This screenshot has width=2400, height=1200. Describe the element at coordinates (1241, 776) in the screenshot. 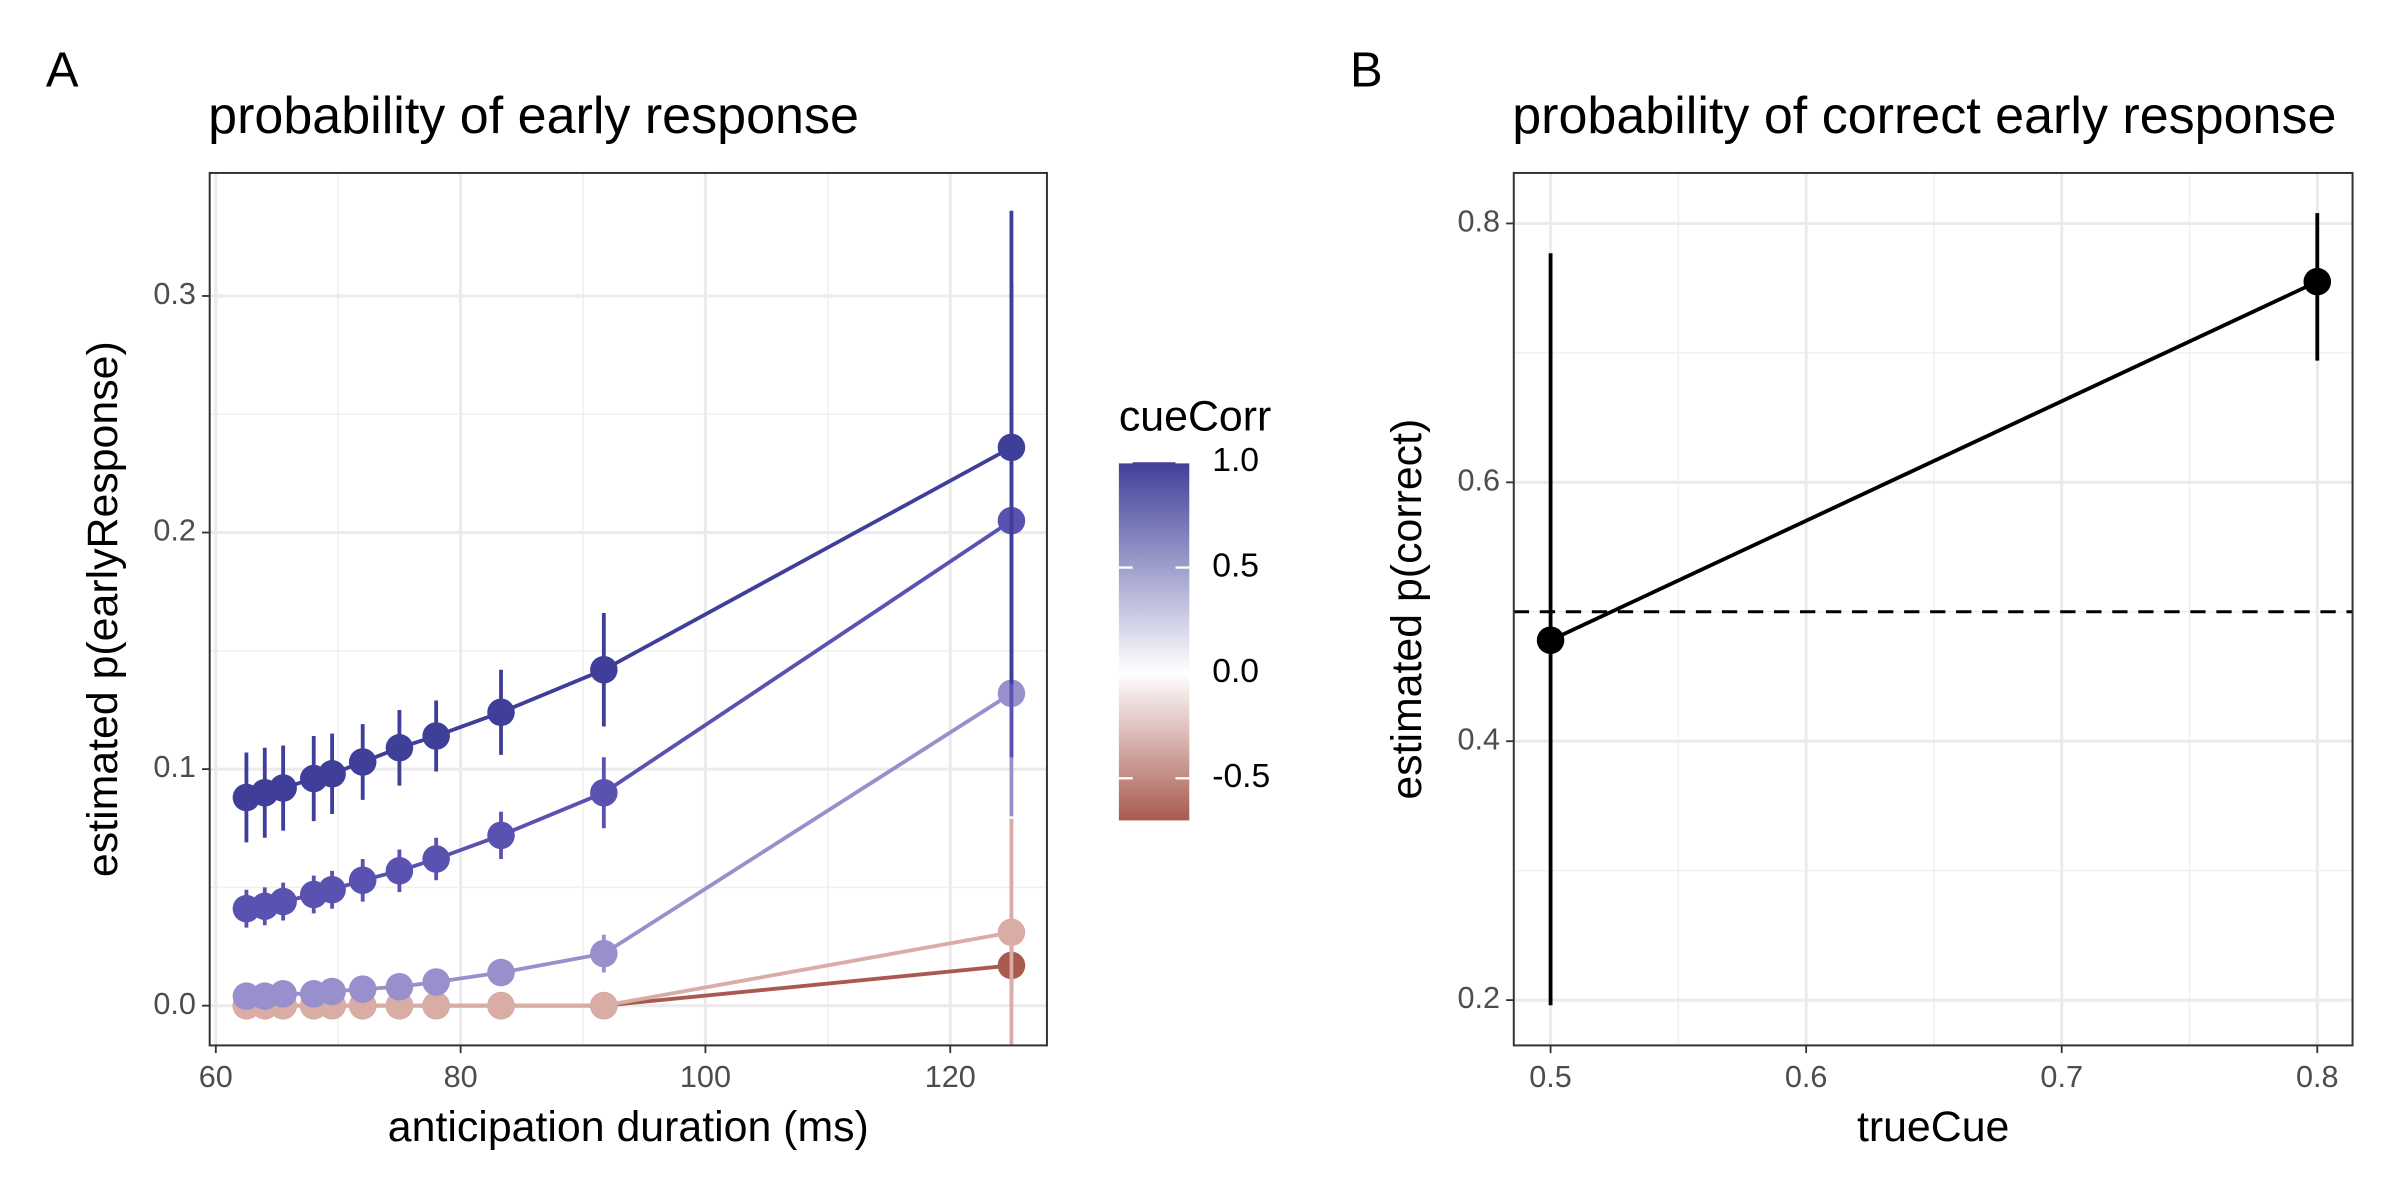

I see `legend-tick-label: -0.5` at that location.